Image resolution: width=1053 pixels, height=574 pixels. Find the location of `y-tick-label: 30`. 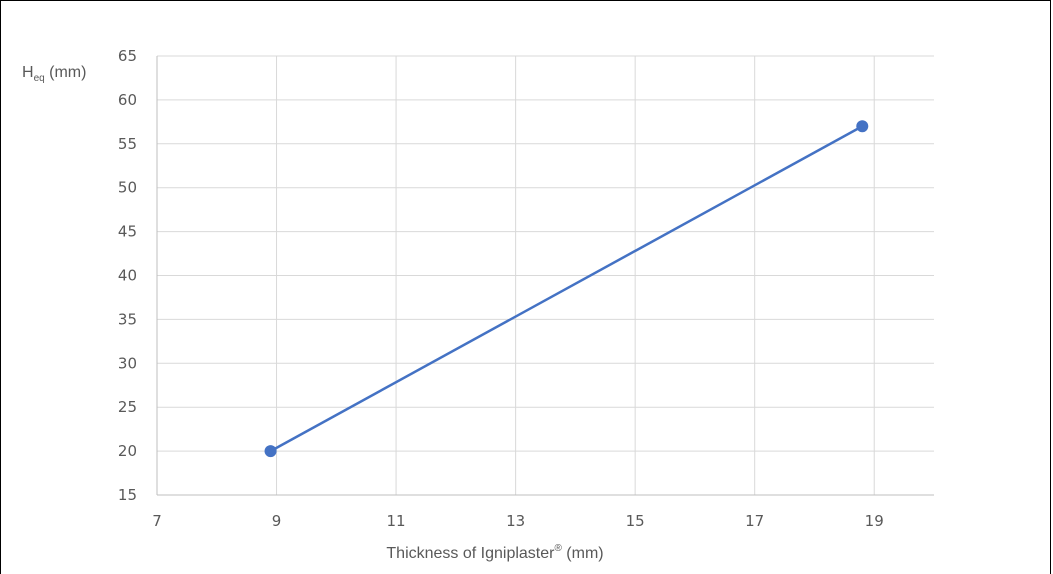

y-tick-label: 30 is located at coordinates (127, 363).